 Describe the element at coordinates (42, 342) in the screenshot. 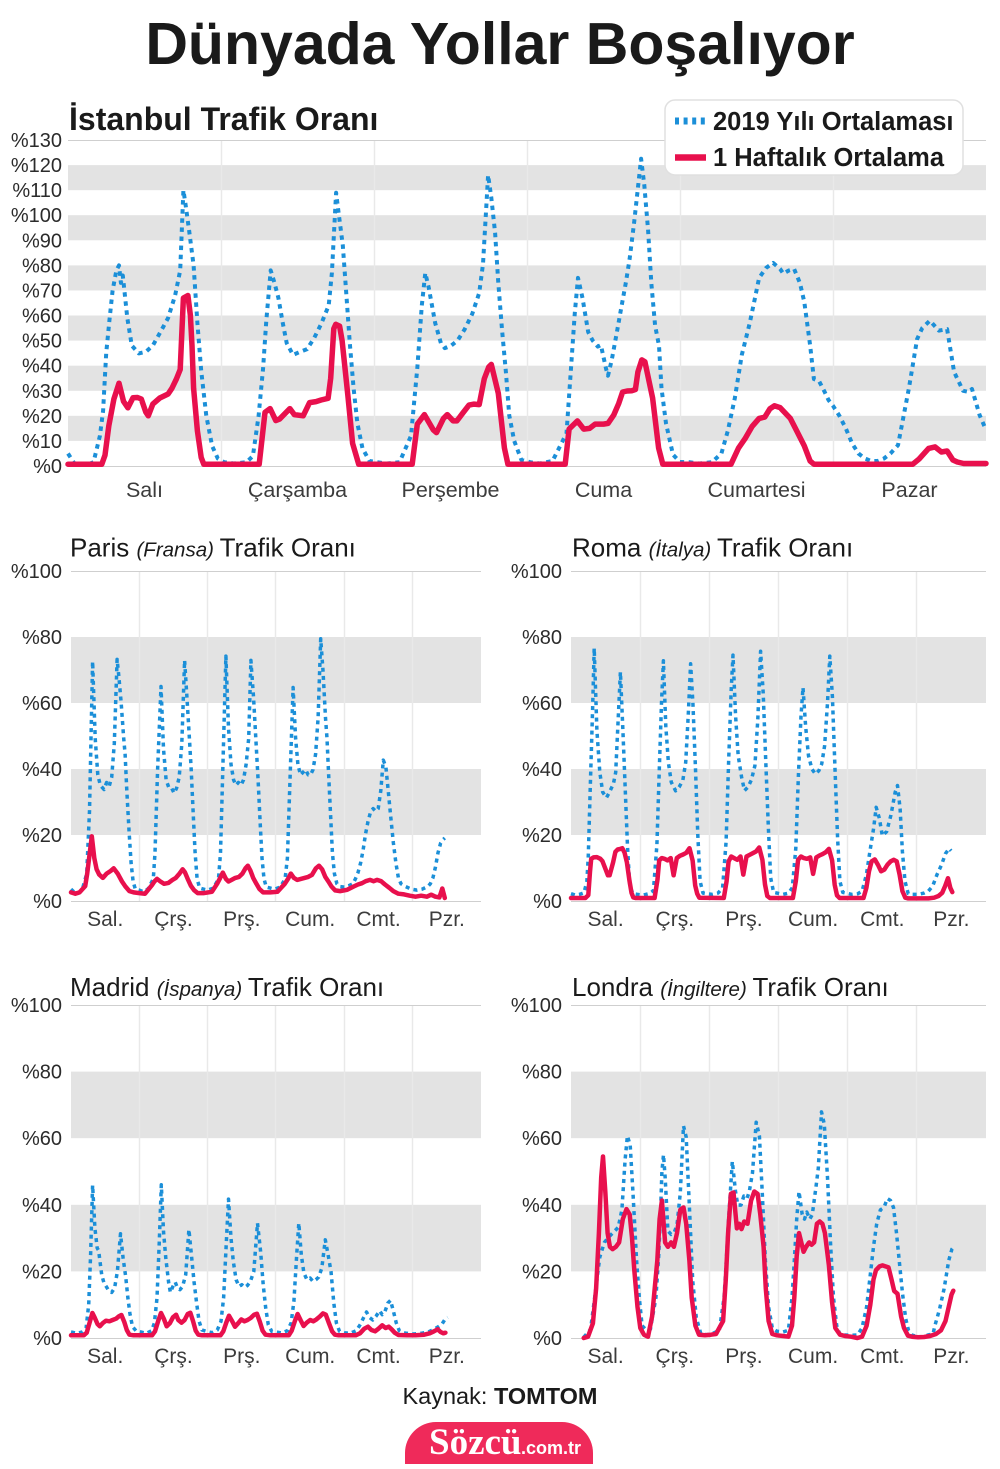

I see `svg-text: %50` at that location.